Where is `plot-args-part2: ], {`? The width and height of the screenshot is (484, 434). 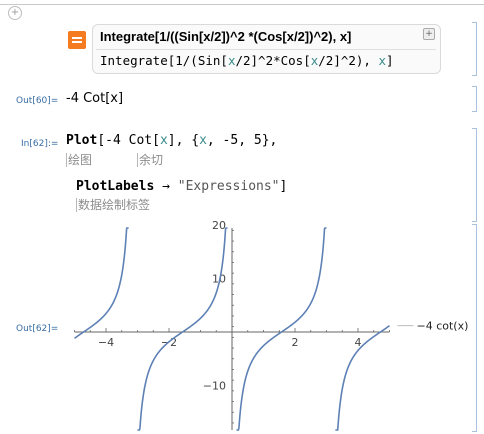 plot-args-part2: ], { is located at coordinates (183, 140).